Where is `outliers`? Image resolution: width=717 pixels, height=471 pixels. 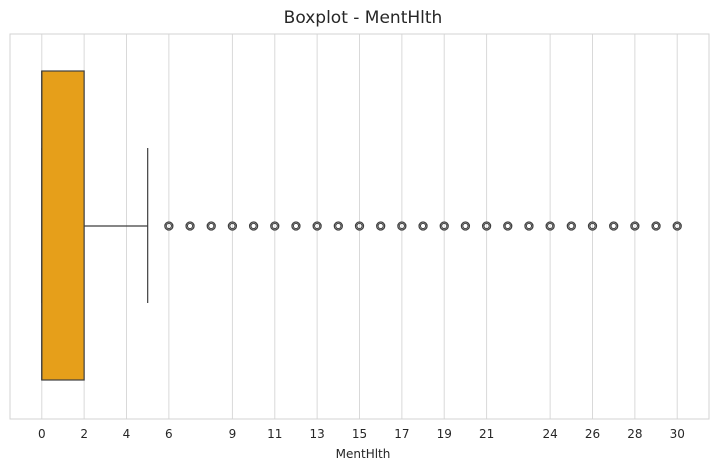 outliers is located at coordinates (423, 226).